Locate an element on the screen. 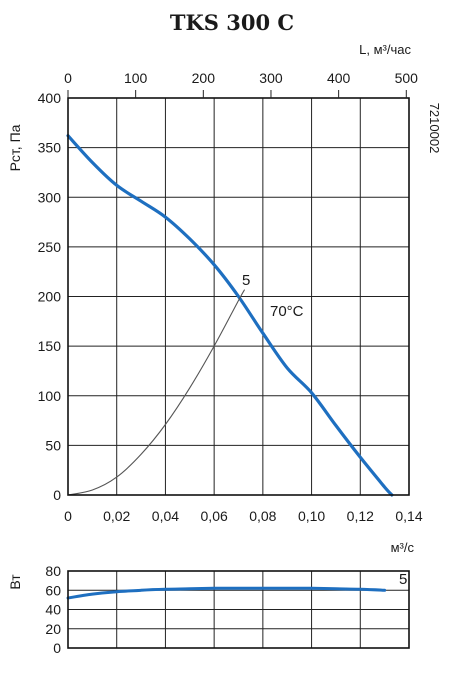 The width and height of the screenshot is (450, 677). y-tick-label: 400 is located at coordinates (50, 98).